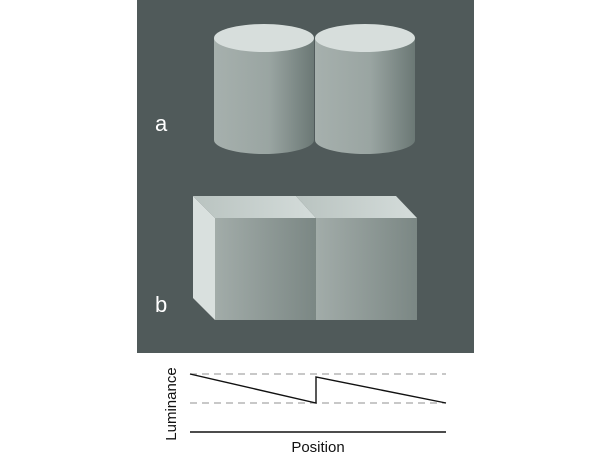 This screenshot has width=599, height=460. Describe the element at coordinates (365, 89) in the screenshot. I see `right-cylinder` at that location.